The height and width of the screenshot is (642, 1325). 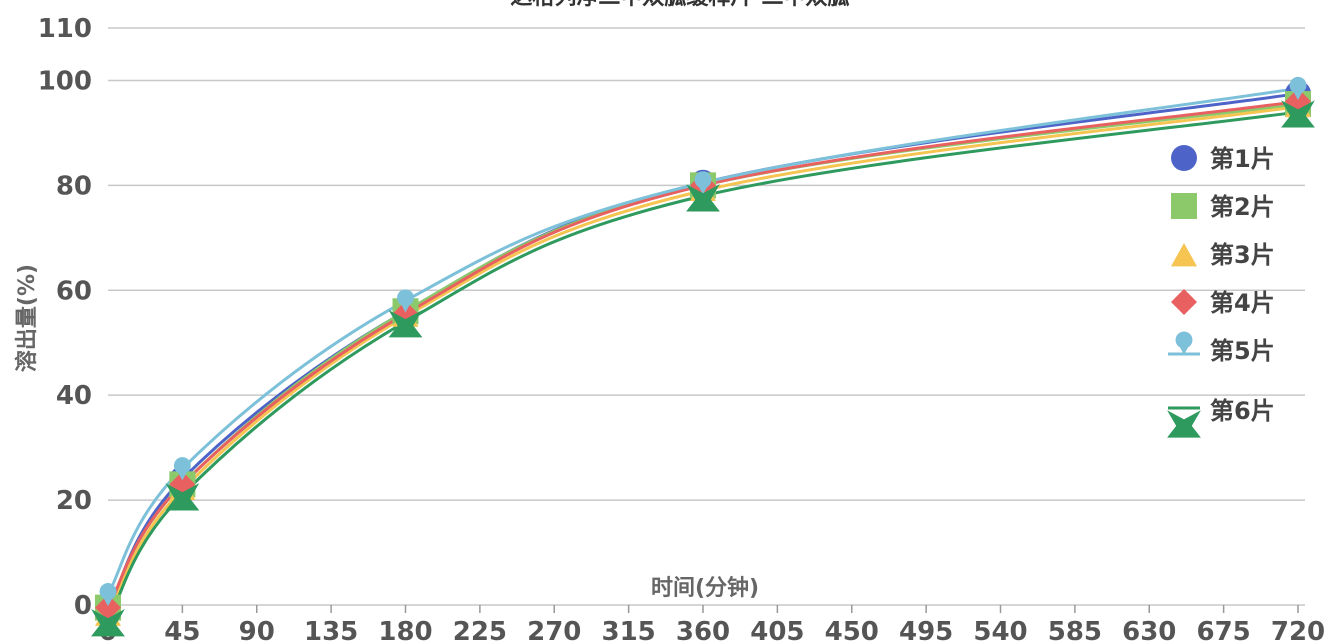 I want to click on legend-label: 第2片, so click(x=1242, y=207).